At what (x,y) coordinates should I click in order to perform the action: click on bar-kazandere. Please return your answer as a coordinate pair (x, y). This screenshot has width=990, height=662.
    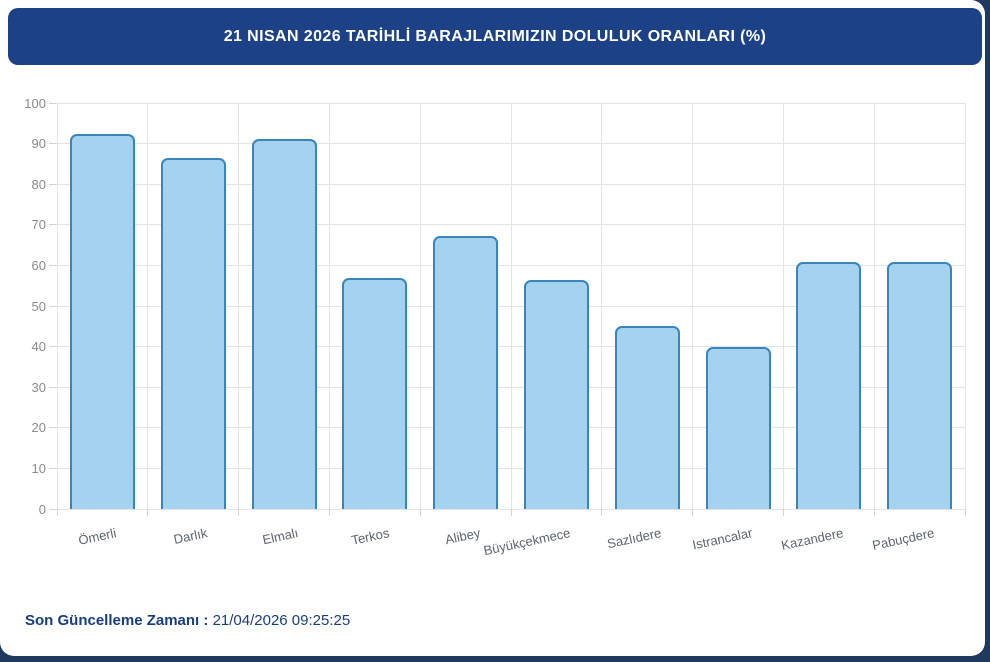
    Looking at the image, I should click on (829, 385).